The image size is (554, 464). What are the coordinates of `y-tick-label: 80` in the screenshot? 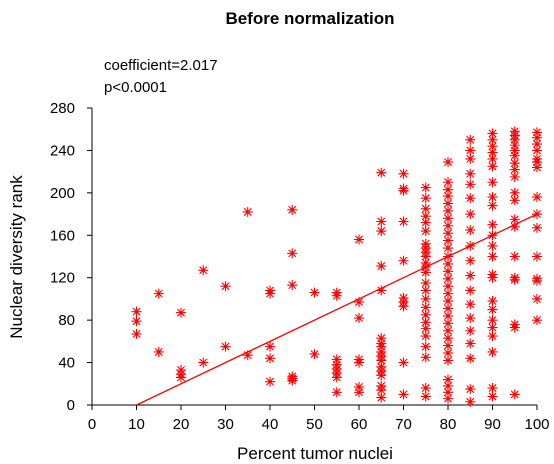 It's located at (66, 320).